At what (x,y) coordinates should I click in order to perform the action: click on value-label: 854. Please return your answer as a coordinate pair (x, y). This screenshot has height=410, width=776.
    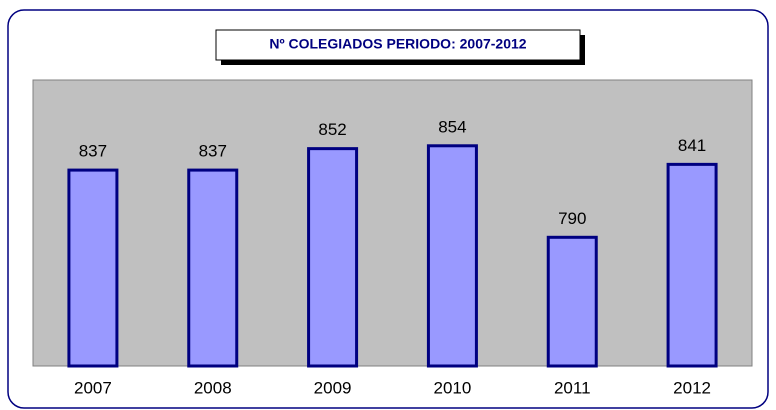
    Looking at the image, I should click on (452, 126).